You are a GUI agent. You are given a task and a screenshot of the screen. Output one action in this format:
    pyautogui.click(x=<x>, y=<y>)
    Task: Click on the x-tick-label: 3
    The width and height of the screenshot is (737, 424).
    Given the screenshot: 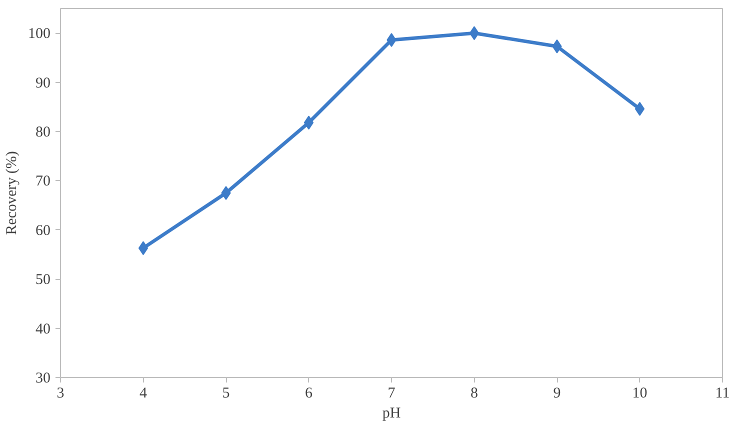 What is the action you would take?
    pyautogui.click(x=60, y=394)
    